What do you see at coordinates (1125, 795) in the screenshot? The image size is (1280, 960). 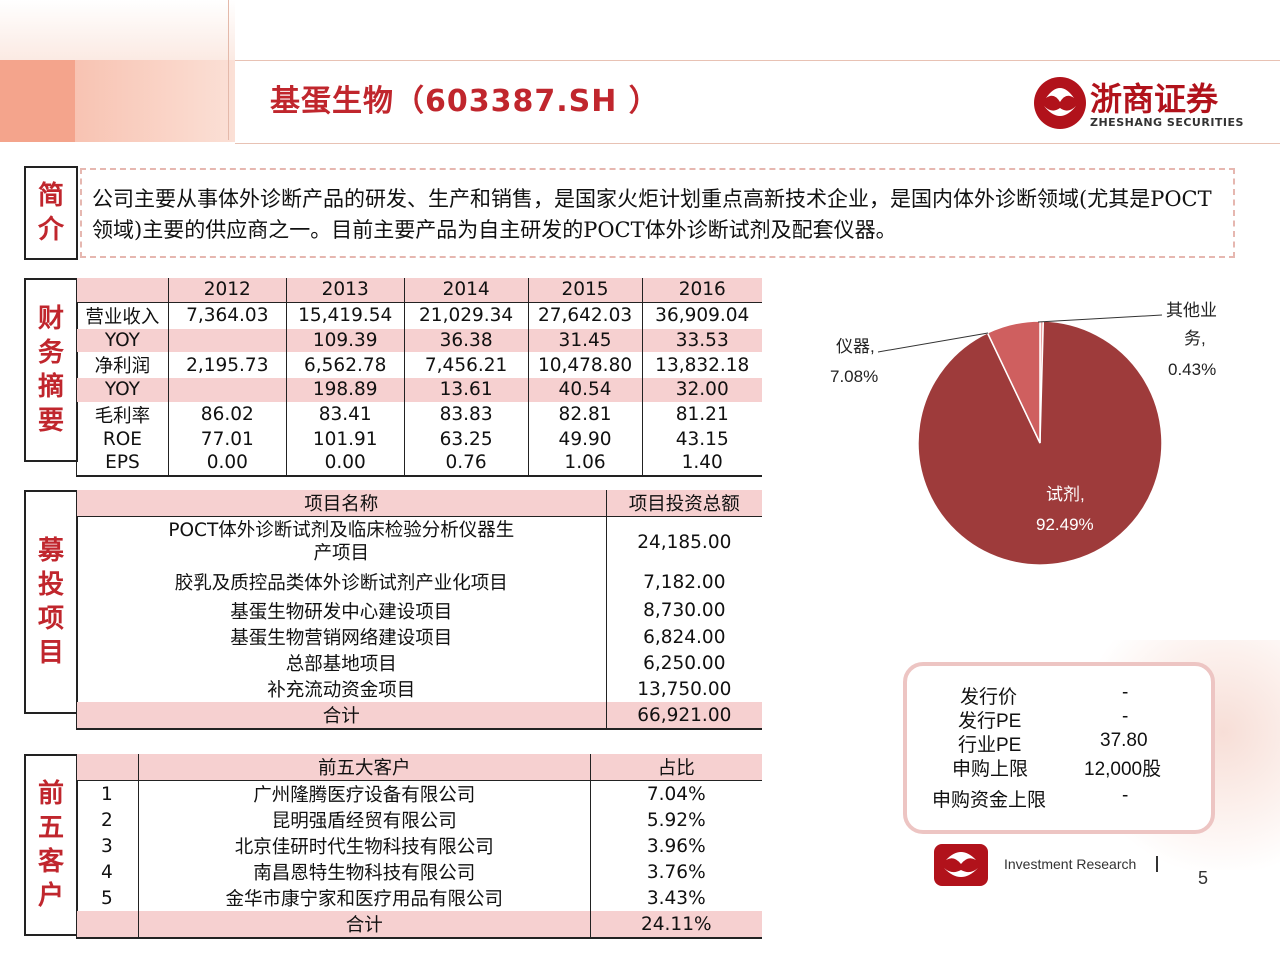 I see `ipo-value-fund-limit: -` at bounding box center [1125, 795].